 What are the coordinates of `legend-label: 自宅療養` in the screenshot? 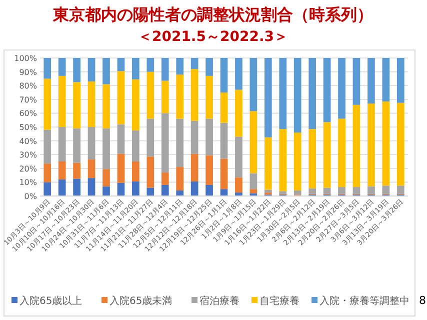 It's located at (280, 301).